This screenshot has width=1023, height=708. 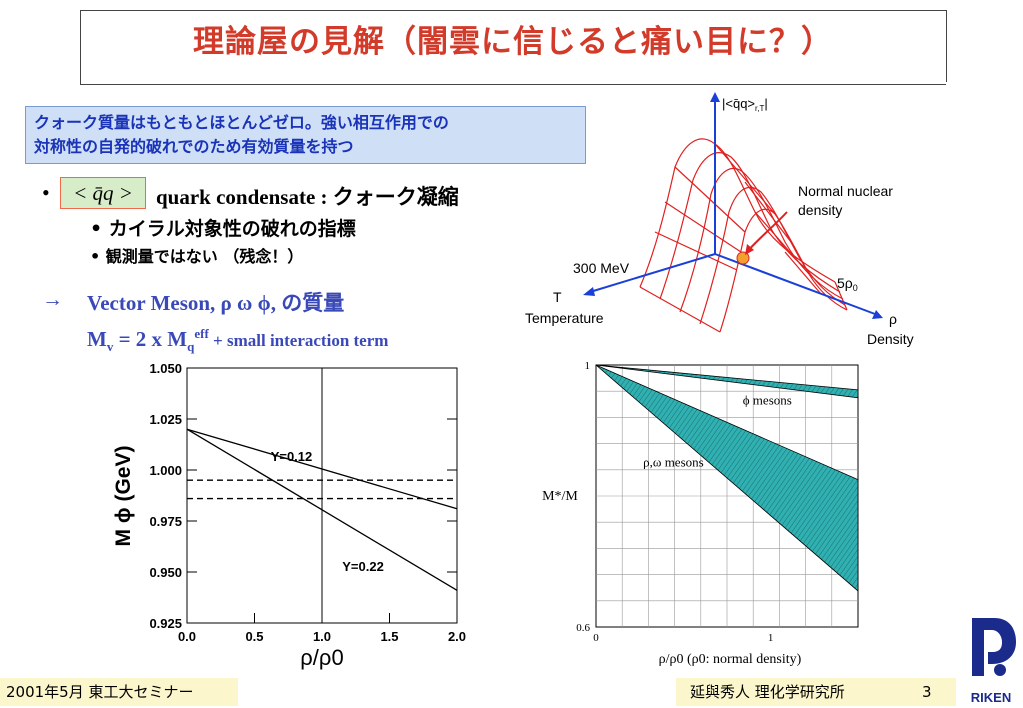 What do you see at coordinates (165, 521) in the screenshot?
I see `y-tick-label: 0.975` at bounding box center [165, 521].